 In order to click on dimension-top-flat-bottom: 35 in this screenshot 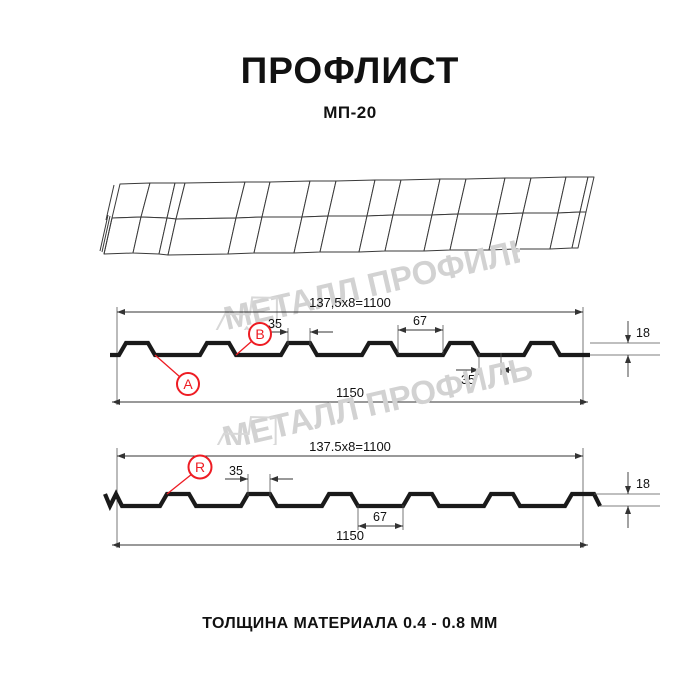, I will do `click(259, 480)`.